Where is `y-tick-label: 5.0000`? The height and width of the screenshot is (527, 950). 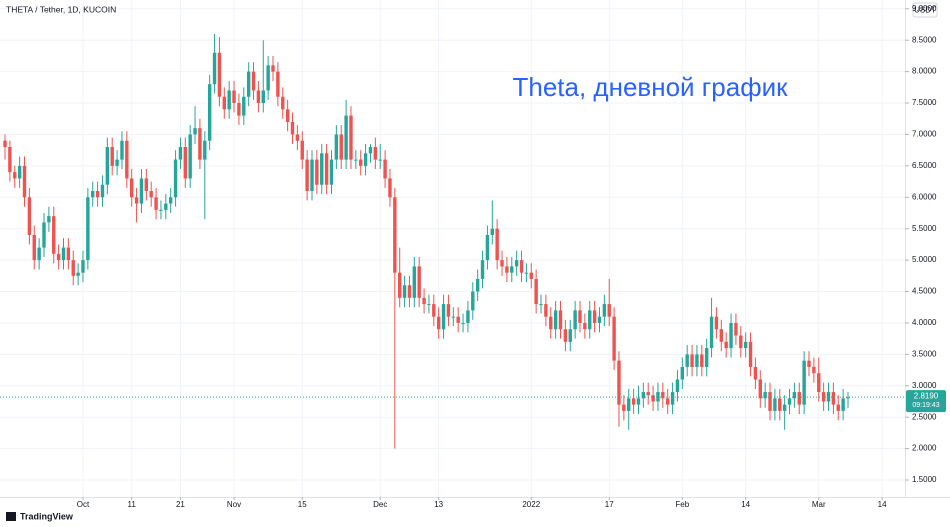
y-tick-label: 5.0000 is located at coordinates (924, 259).